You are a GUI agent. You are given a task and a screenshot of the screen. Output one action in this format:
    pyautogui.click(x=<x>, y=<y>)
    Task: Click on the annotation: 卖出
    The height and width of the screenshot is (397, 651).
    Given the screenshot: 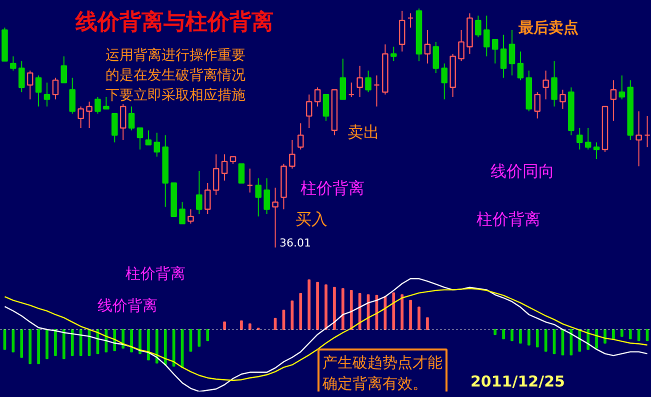 What is the action you would take?
    pyautogui.click(x=364, y=132)
    